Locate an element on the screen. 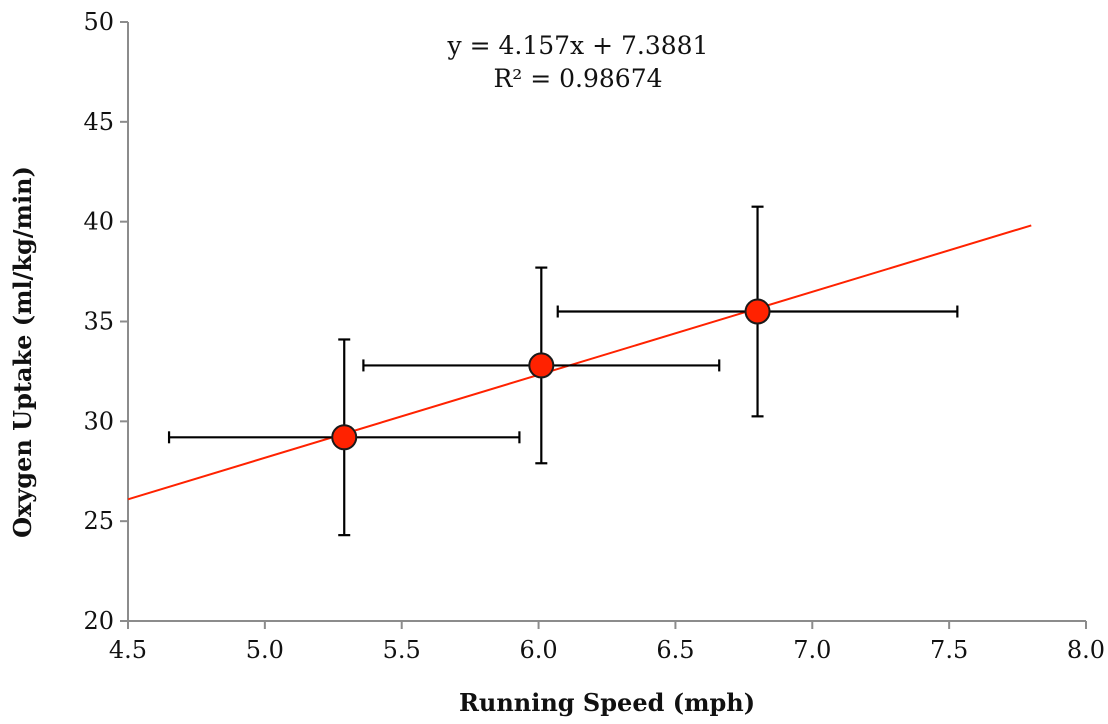 Image resolution: width=1108 pixels, height=724 pixels. y-ticks: 20 25 30 35 40 45 50 is located at coordinates (105, 321).